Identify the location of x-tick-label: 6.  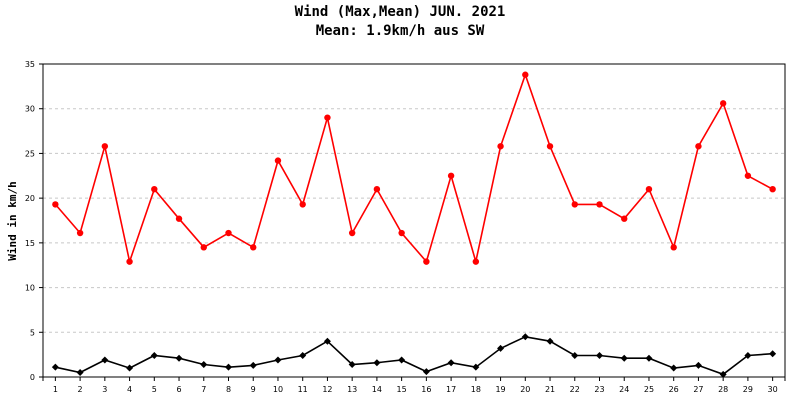
(178, 389).